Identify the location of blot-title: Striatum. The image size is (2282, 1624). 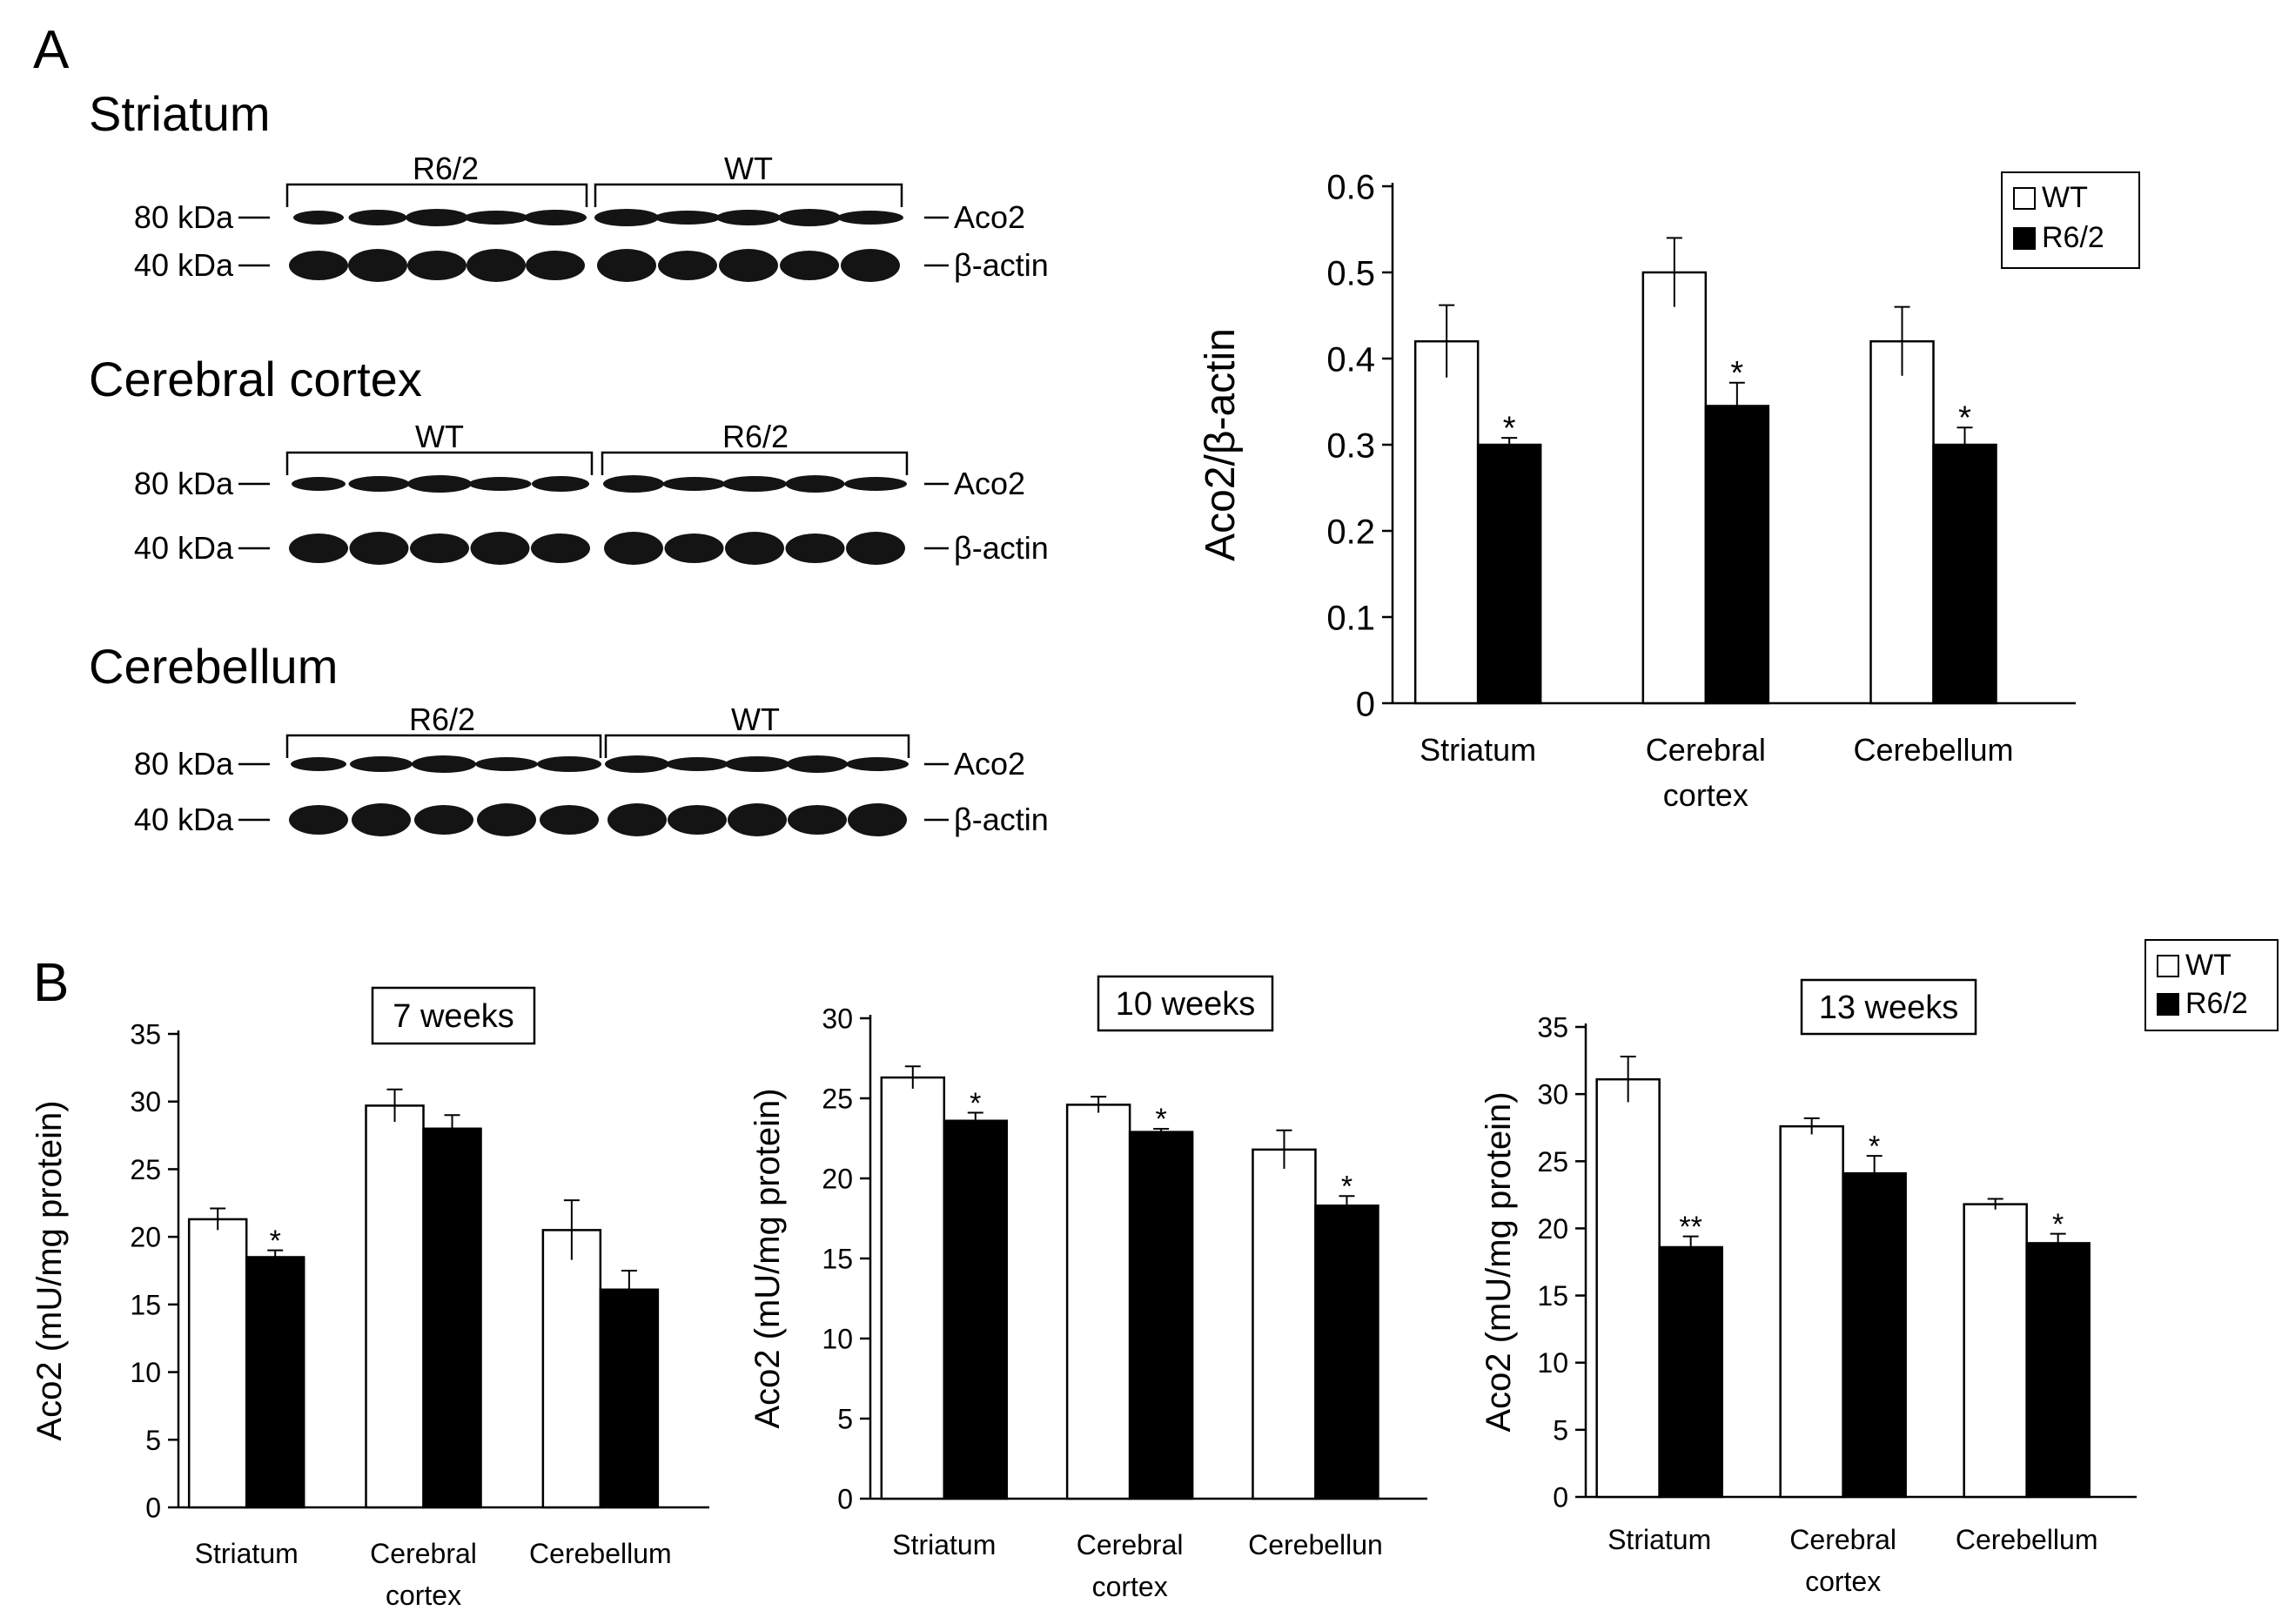
(180, 114).